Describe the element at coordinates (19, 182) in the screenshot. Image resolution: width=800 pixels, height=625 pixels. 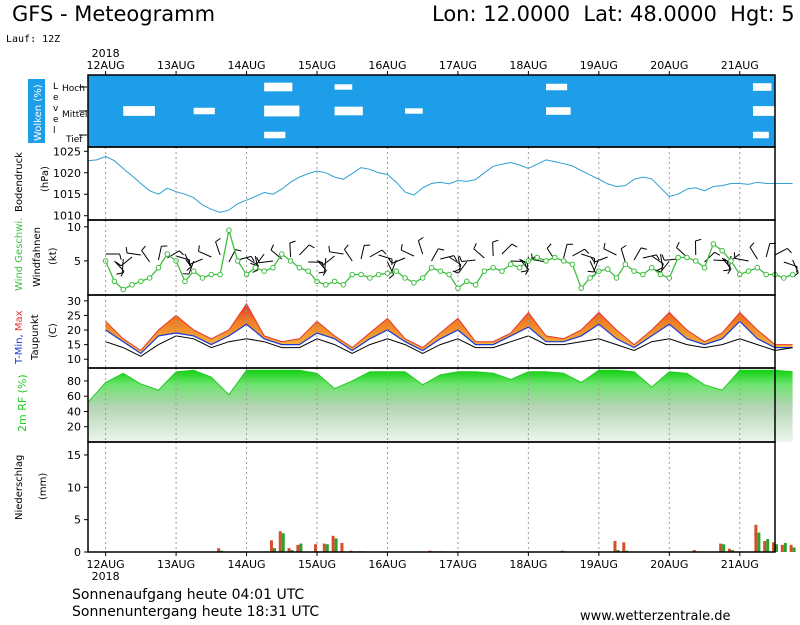
I see `pressure-axis-label: Bodendruck` at that location.